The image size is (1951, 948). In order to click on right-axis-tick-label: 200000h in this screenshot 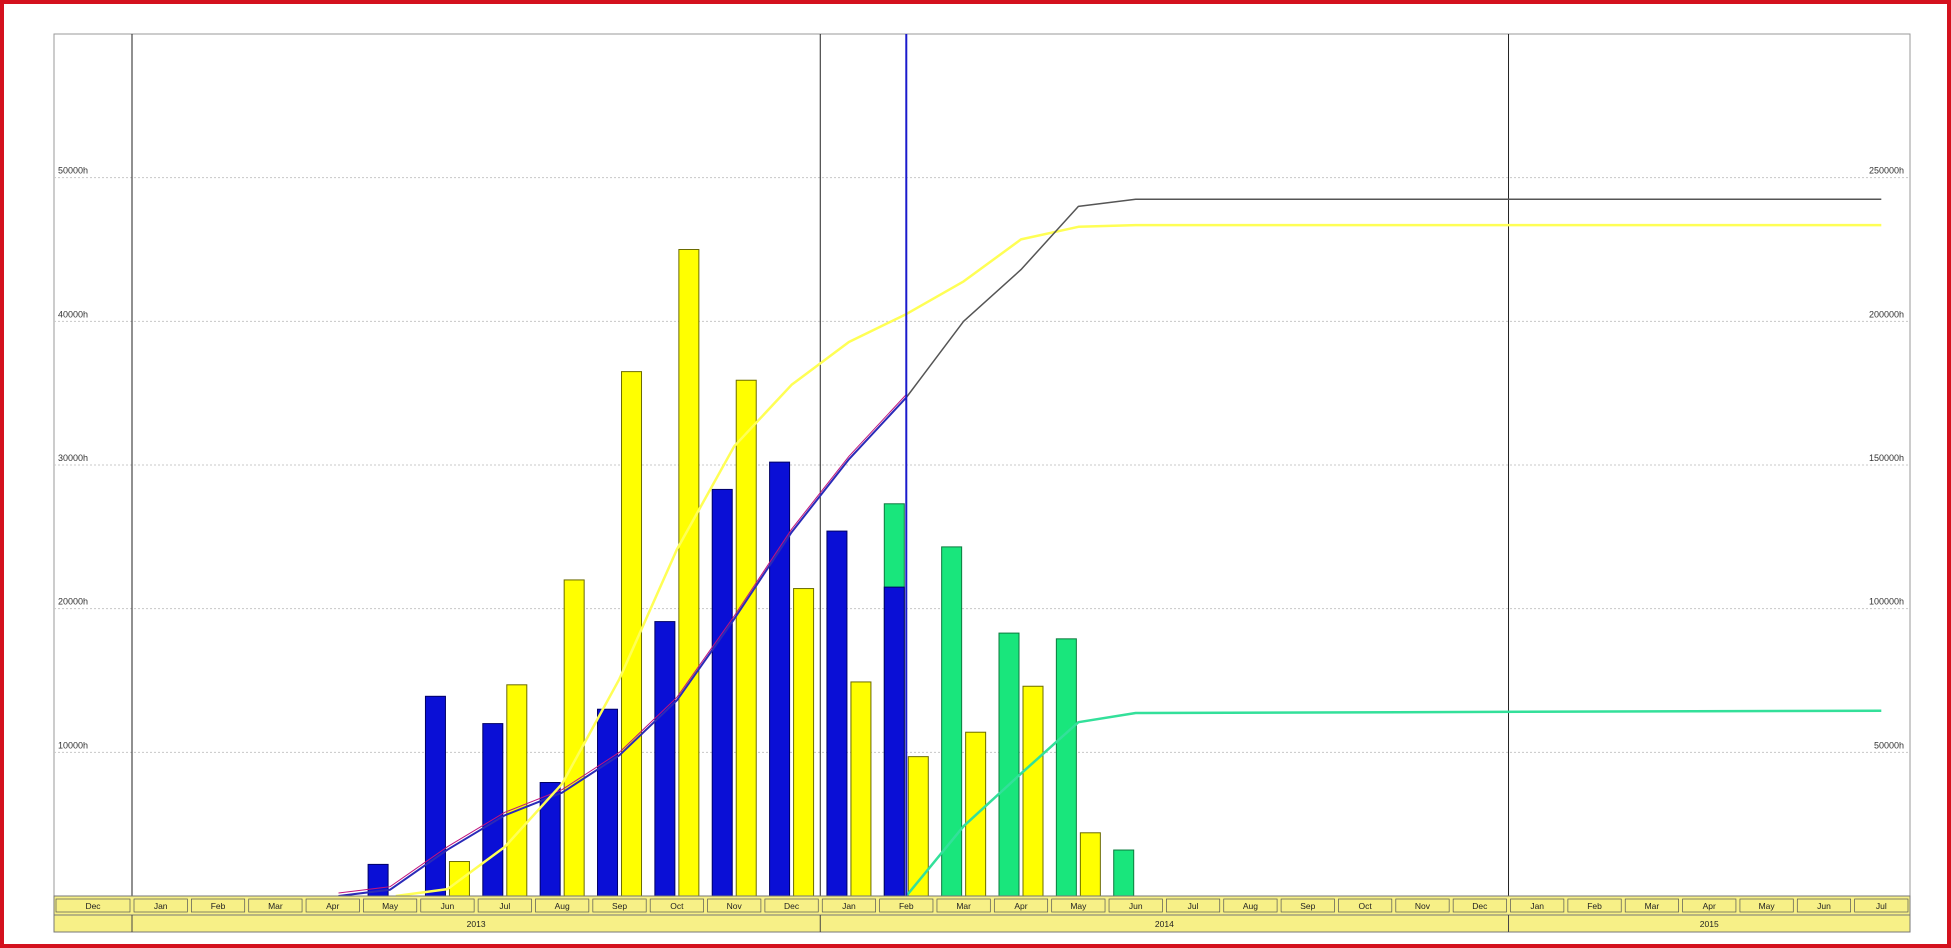, I will do `click(1886, 314)`.